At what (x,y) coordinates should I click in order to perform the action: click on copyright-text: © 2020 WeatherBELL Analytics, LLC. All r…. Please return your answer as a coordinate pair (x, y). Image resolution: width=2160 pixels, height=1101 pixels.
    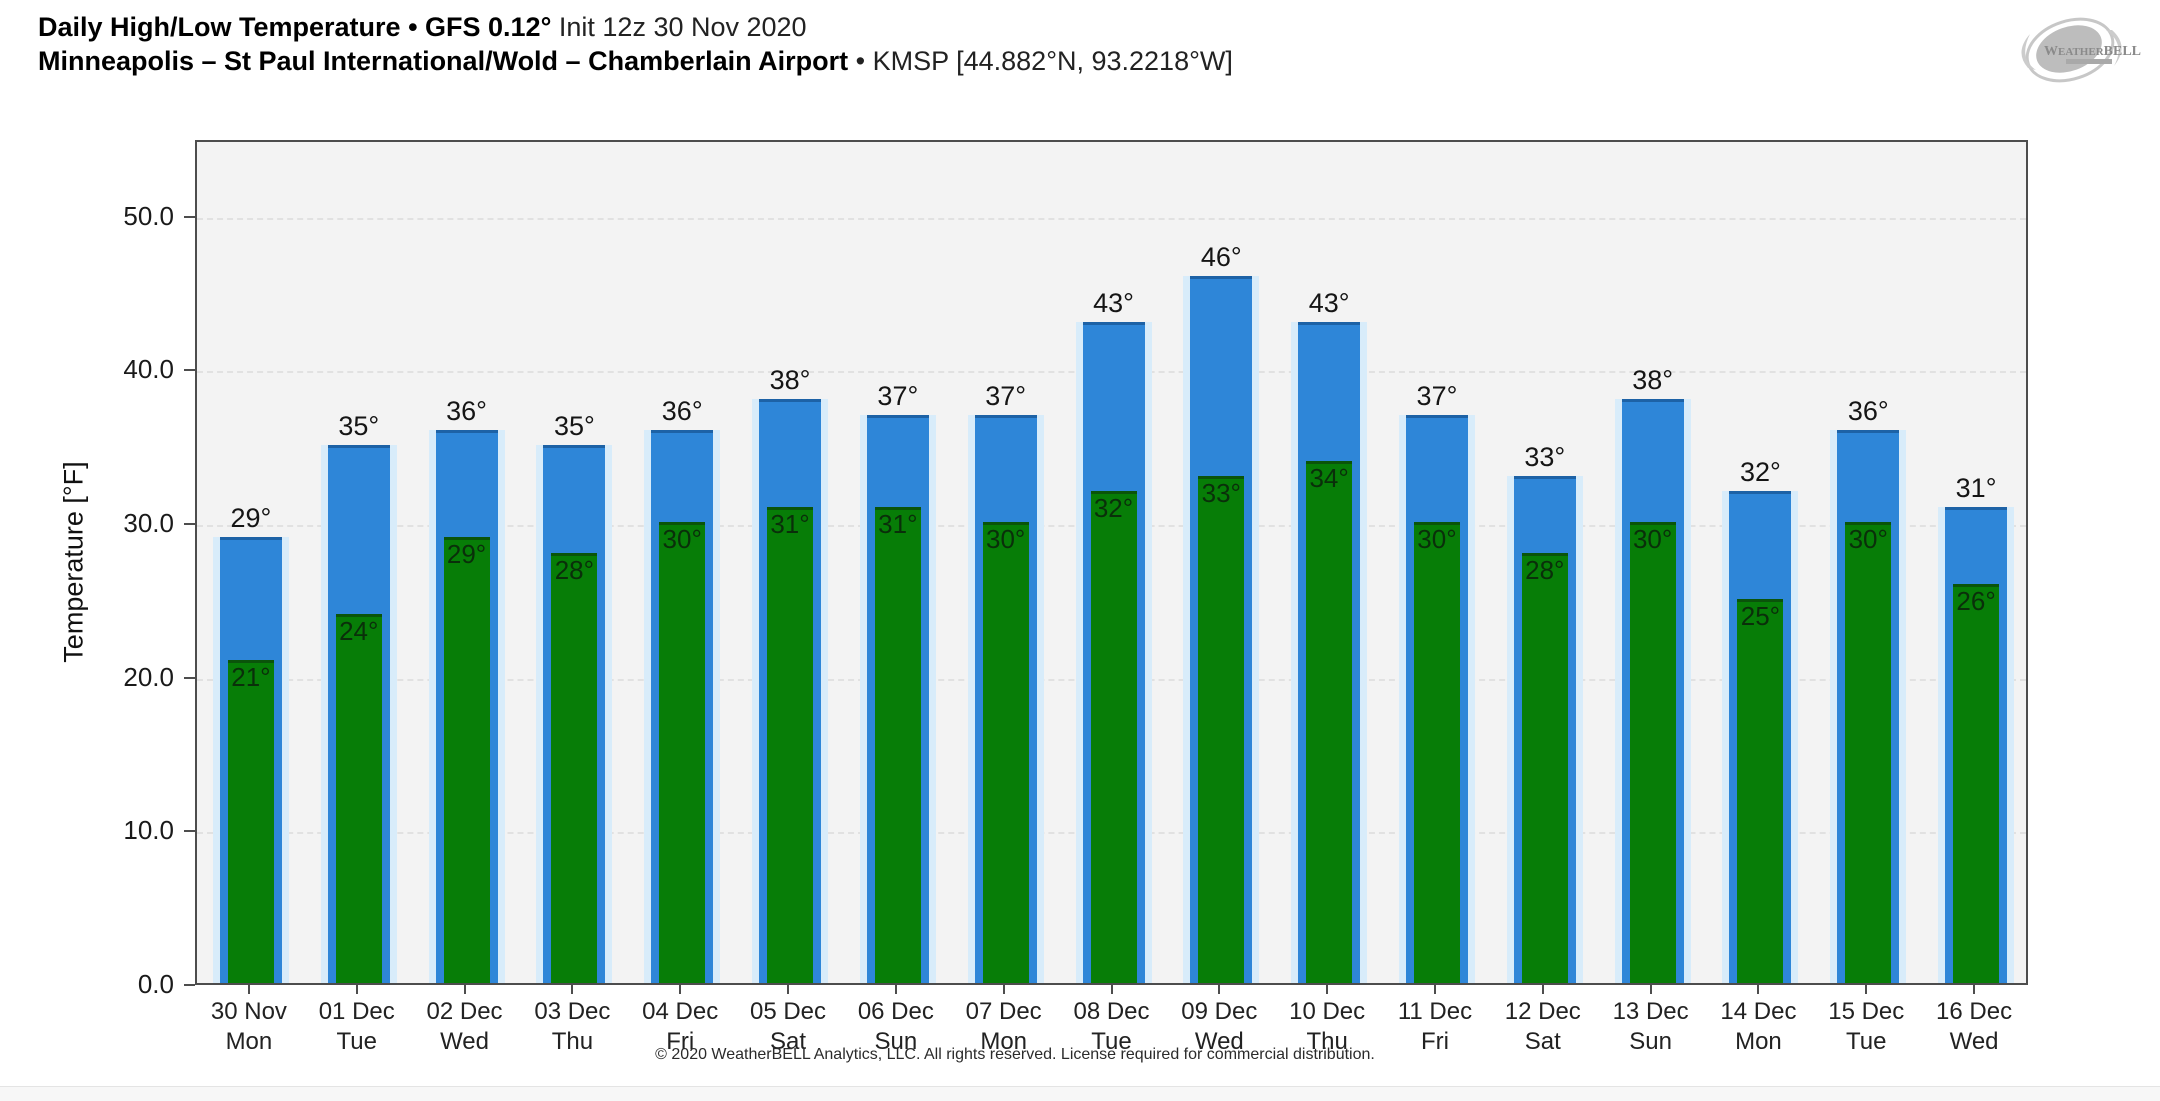
    Looking at the image, I should click on (1015, 1054).